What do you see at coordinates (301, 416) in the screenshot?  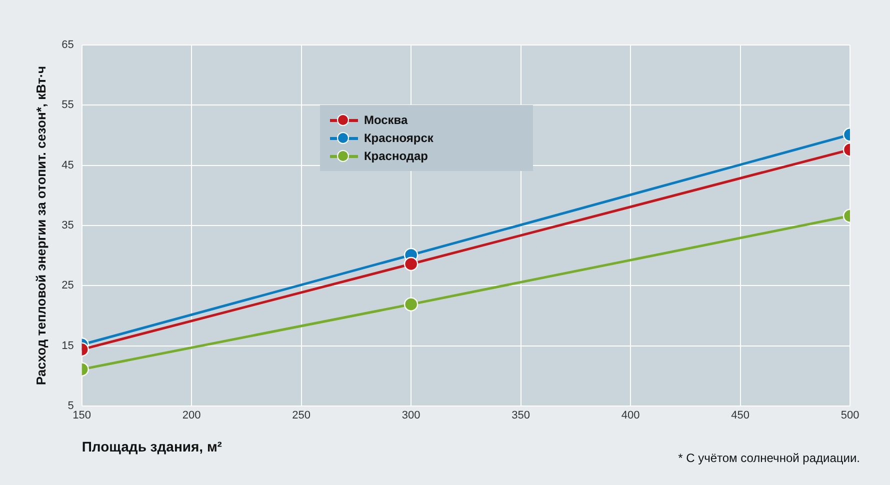 I see `x-tick-label: 250` at bounding box center [301, 416].